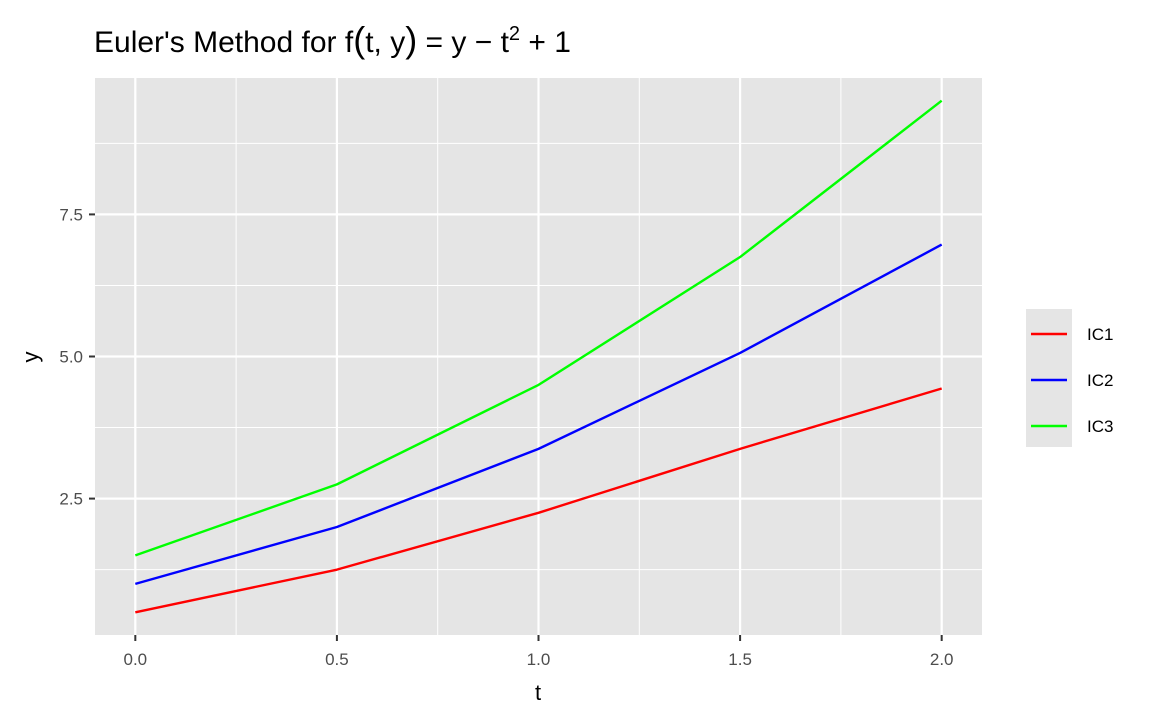  What do you see at coordinates (942, 659) in the screenshot?
I see `x-tick-label: 2.0` at bounding box center [942, 659].